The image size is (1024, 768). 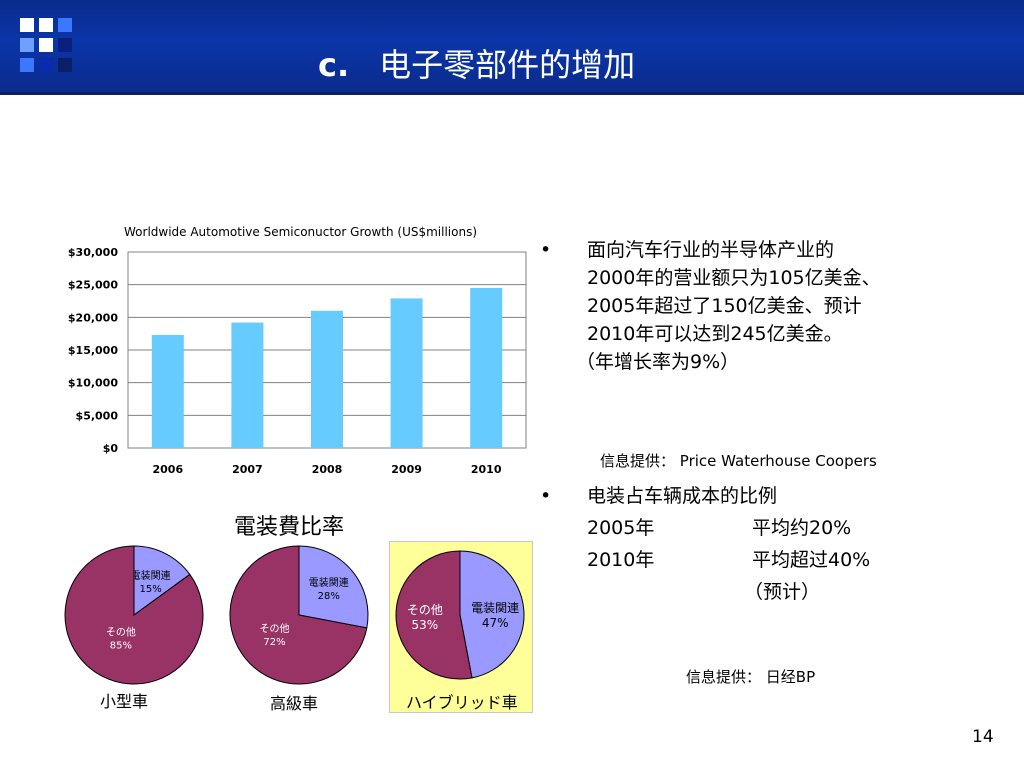 What do you see at coordinates (682, 496) in the screenshot?
I see `bullet-2-line-1: 电装占车辆成本的比例` at bounding box center [682, 496].